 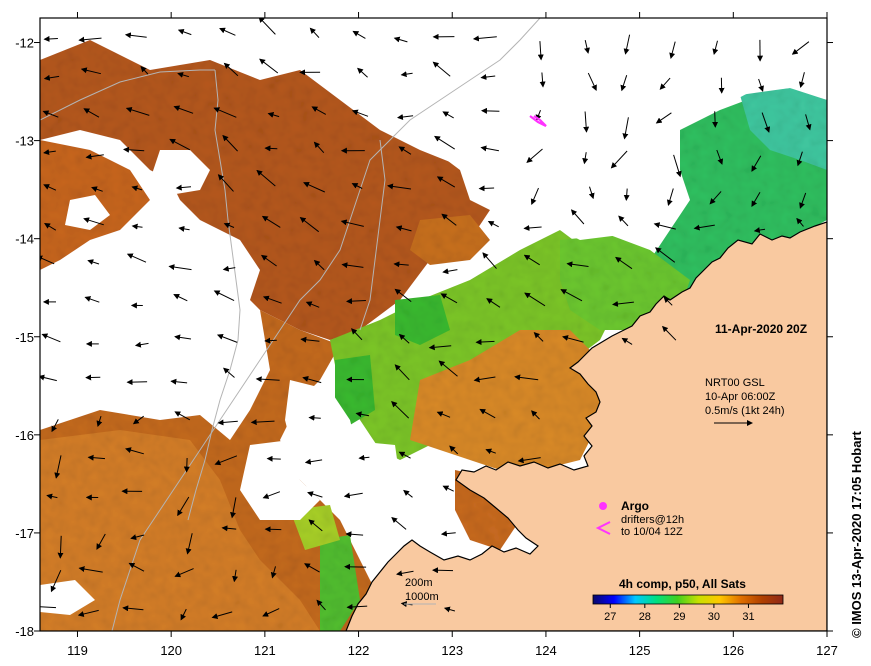 What do you see at coordinates (714, 617) in the screenshot?
I see `colorbar-tick-label: 30` at bounding box center [714, 617].